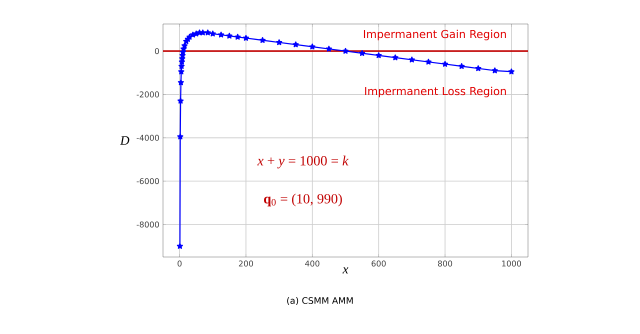  I want to click on x-axis-title: x, so click(345, 270).